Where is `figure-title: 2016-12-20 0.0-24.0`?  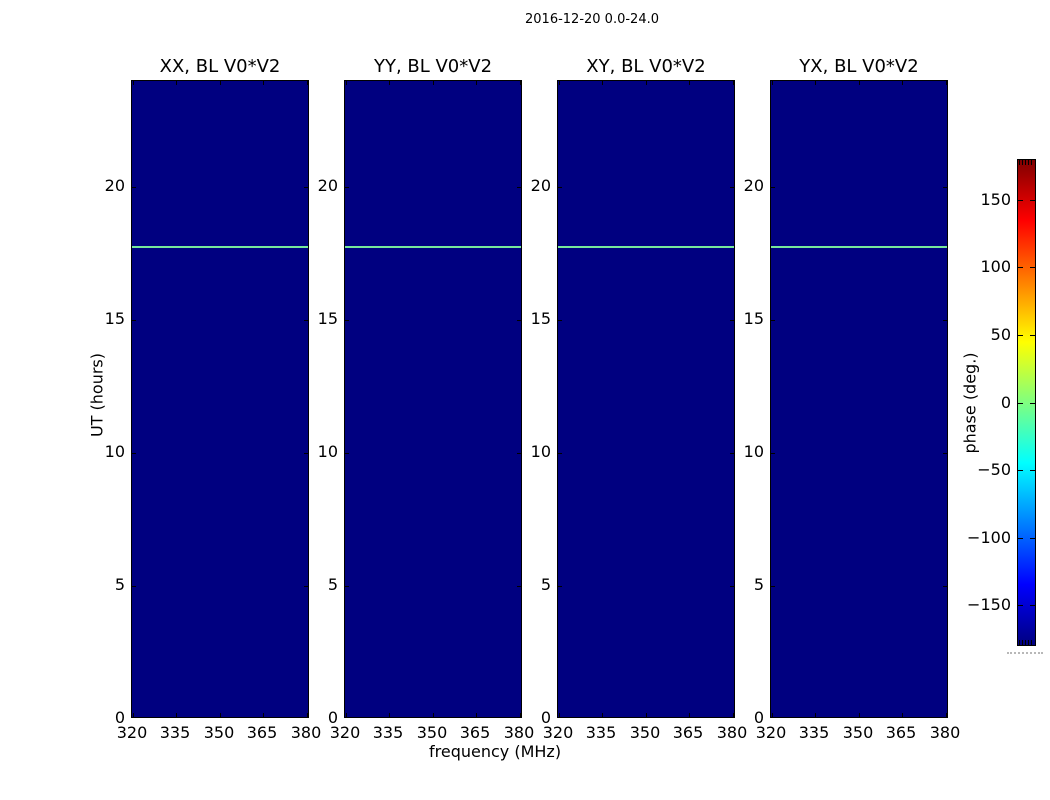 figure-title: 2016-12-20 0.0-24.0 is located at coordinates (592, 19).